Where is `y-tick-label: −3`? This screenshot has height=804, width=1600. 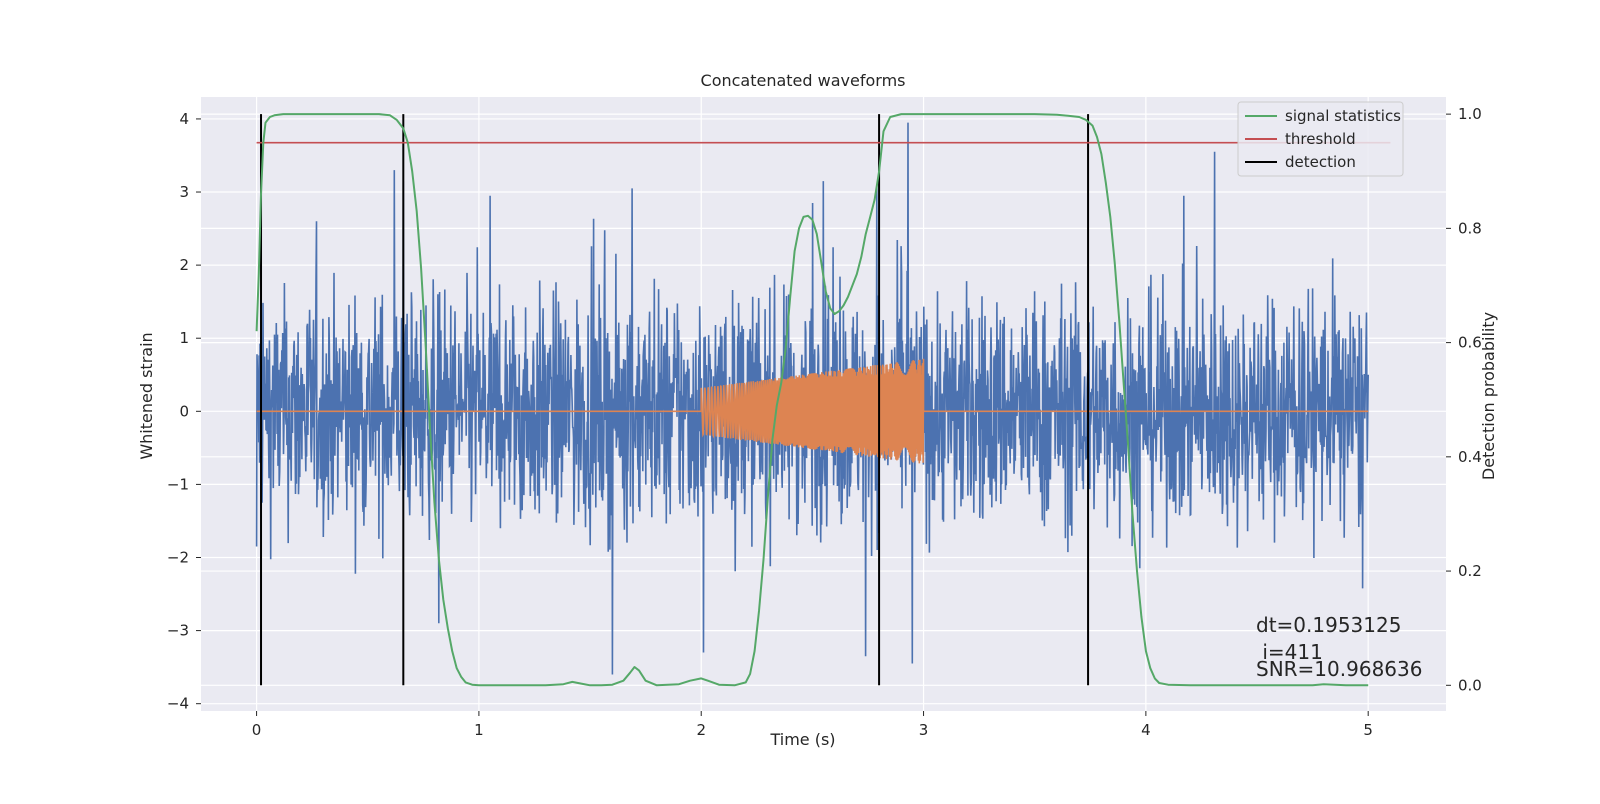 y-tick-label: −3 is located at coordinates (178, 631).